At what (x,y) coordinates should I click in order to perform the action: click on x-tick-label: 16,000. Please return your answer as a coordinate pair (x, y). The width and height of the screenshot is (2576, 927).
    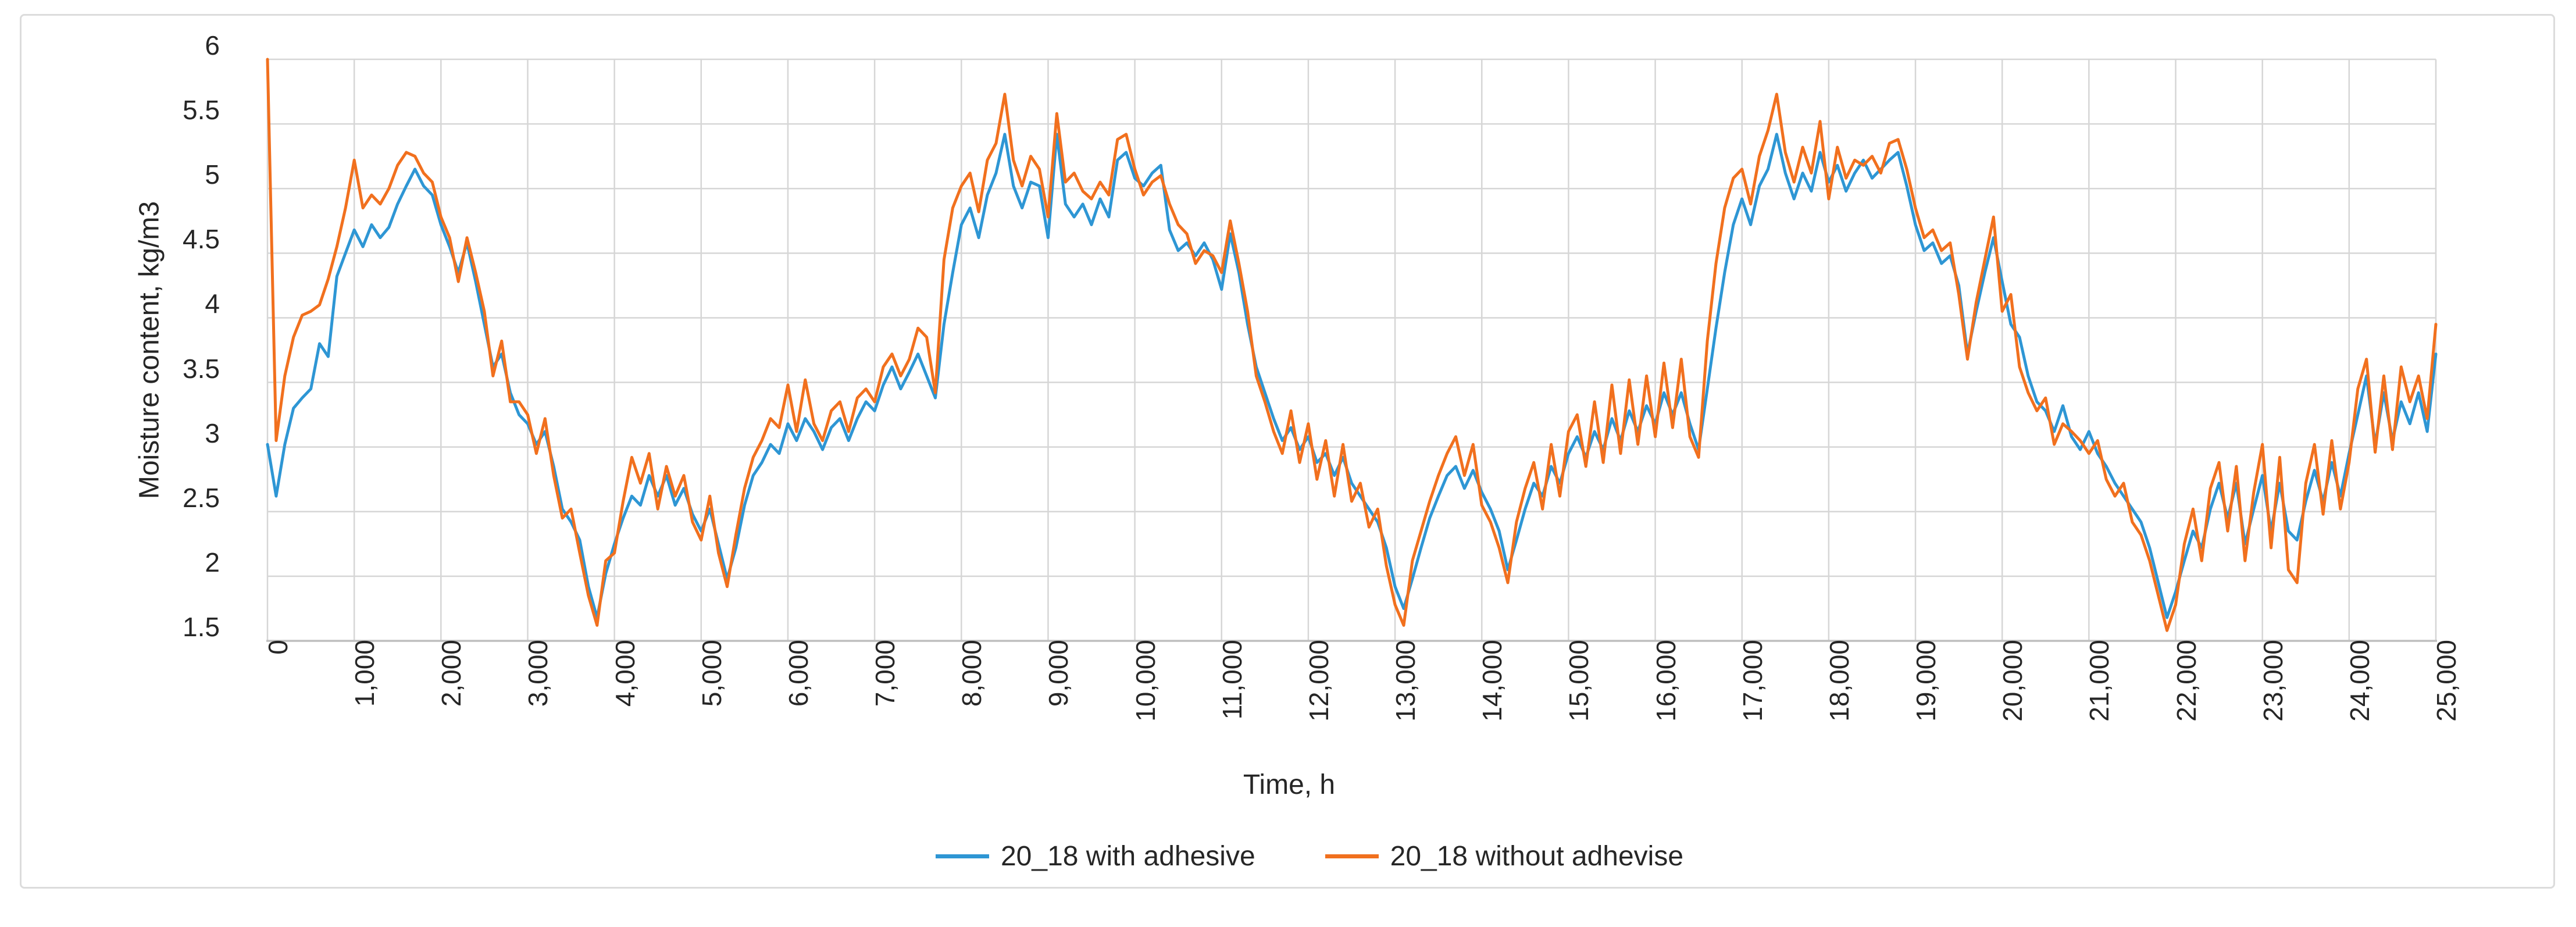
    Looking at the image, I should click on (1666, 681).